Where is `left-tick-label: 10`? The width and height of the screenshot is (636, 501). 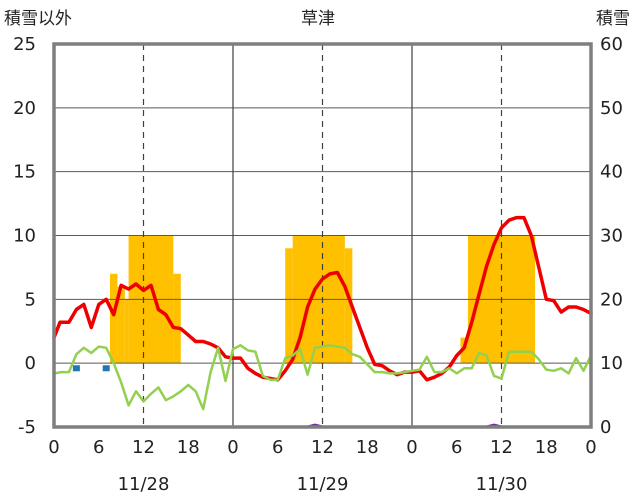 left-tick-label: 10 is located at coordinates (24, 236).